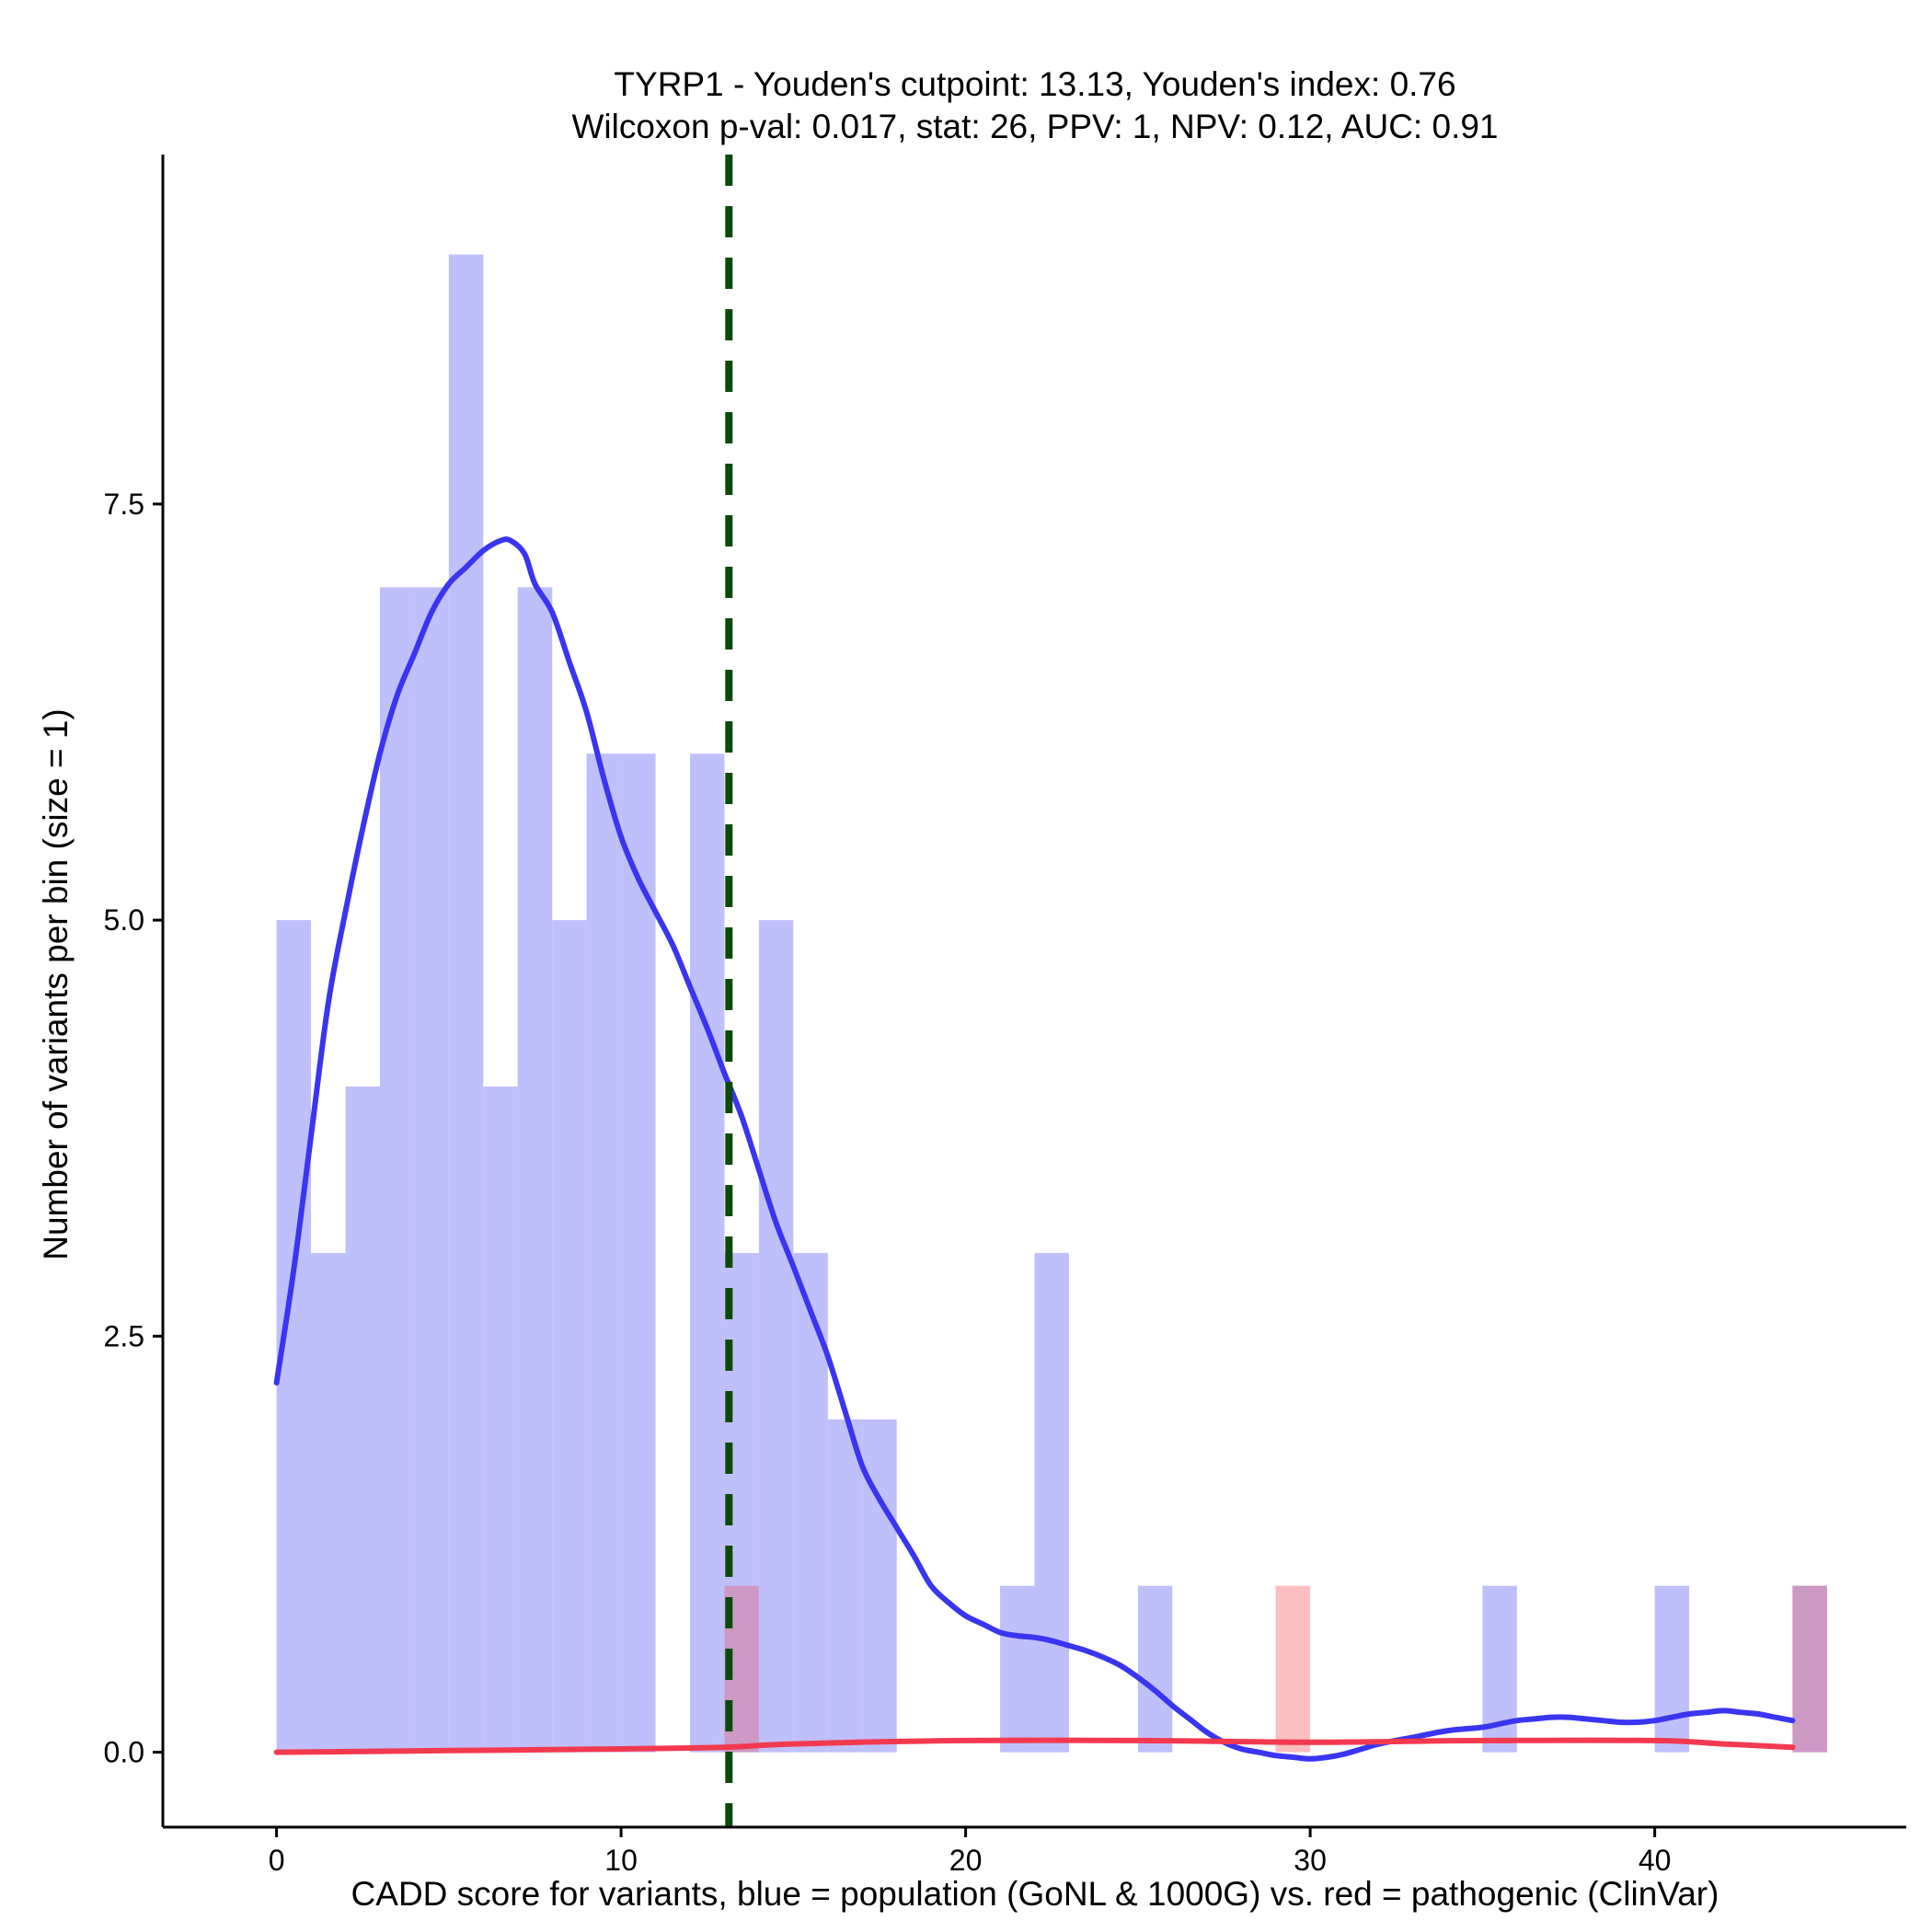  What do you see at coordinates (621, 1860) in the screenshot?
I see `x-tick-label: 10` at bounding box center [621, 1860].